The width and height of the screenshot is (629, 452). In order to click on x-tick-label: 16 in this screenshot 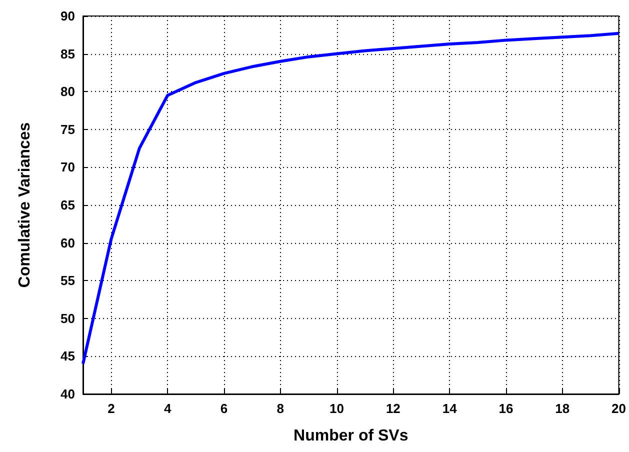, I will do `click(506, 408)`.